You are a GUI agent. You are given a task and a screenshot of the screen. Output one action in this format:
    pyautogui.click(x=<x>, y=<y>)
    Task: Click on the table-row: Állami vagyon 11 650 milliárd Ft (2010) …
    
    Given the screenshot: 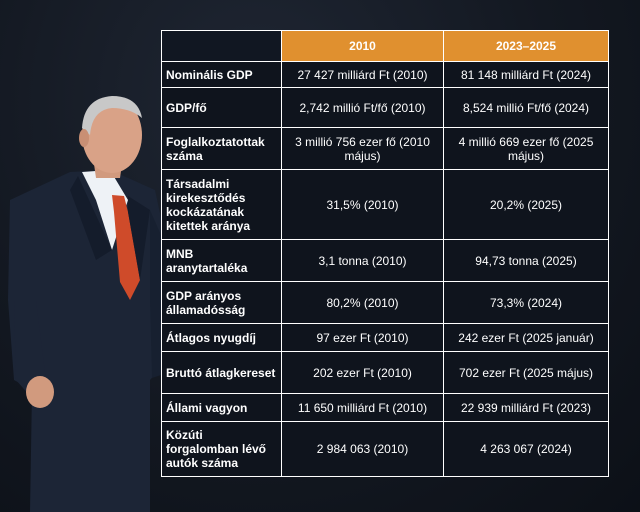 What is the action you would take?
    pyautogui.click(x=385, y=407)
    